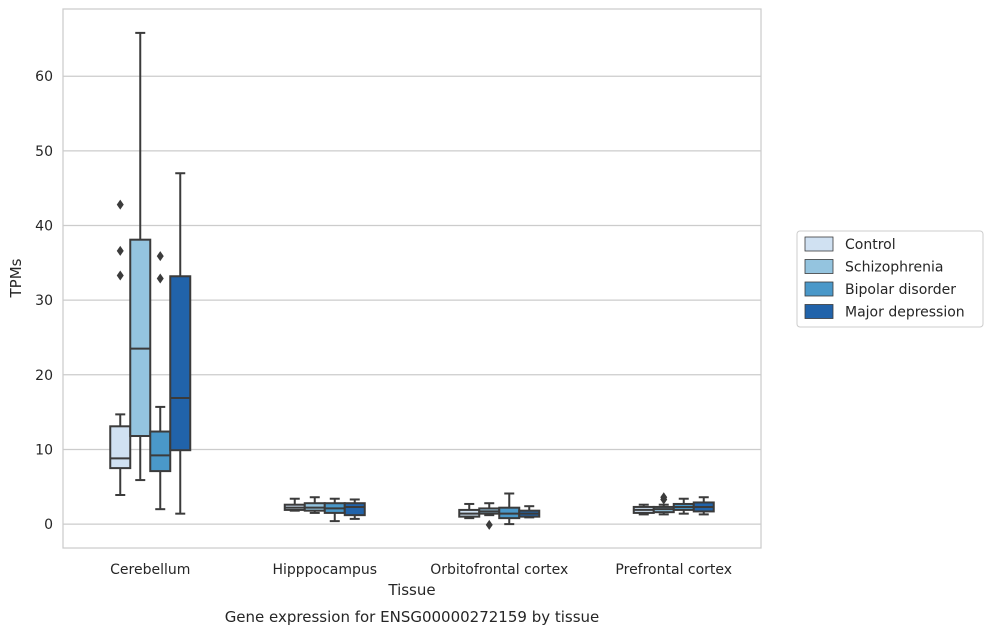 This screenshot has width=993, height=634. Describe the element at coordinates (150, 570) in the screenshot. I see `x-tick-label: Cerebellum` at that location.